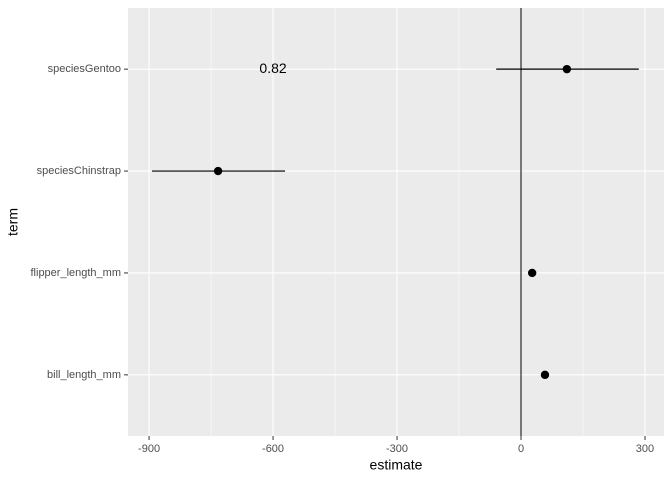 Image resolution: width=672 pixels, height=480 pixels. I want to click on x-tick-label: -900, so click(149, 449).